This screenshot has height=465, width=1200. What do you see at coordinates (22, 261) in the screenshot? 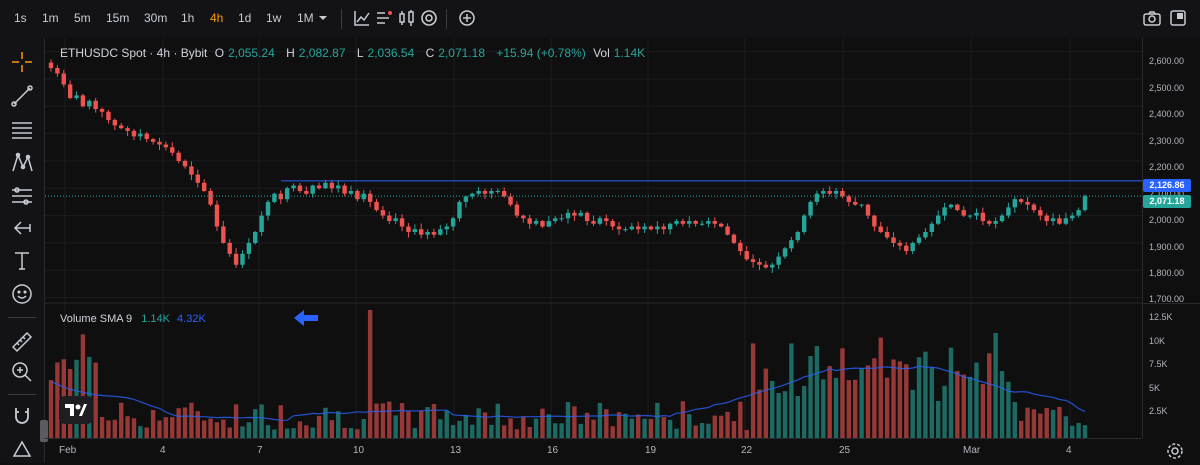
I see `text-icon` at bounding box center [22, 261].